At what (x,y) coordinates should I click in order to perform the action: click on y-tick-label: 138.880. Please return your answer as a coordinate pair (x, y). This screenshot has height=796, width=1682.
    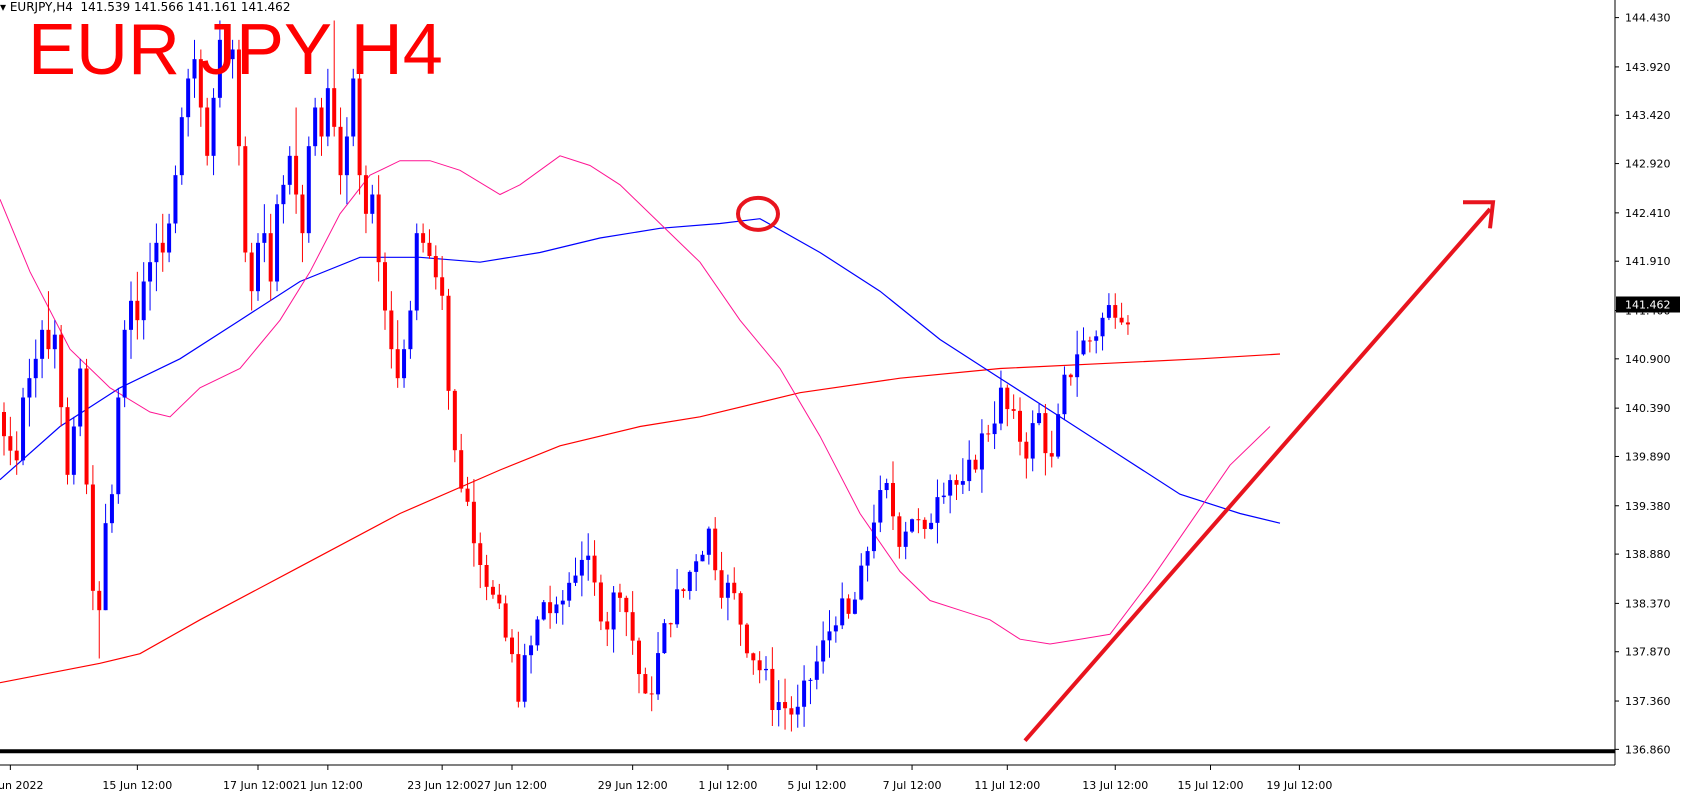
    Looking at the image, I should click on (1648, 554).